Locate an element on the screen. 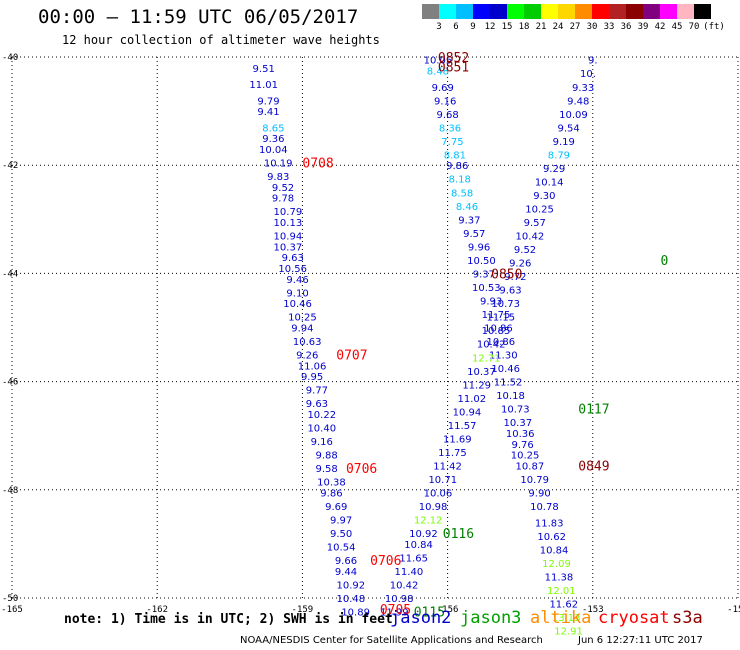  data-point-jason3-ascending: 9.57 is located at coordinates (535, 223).